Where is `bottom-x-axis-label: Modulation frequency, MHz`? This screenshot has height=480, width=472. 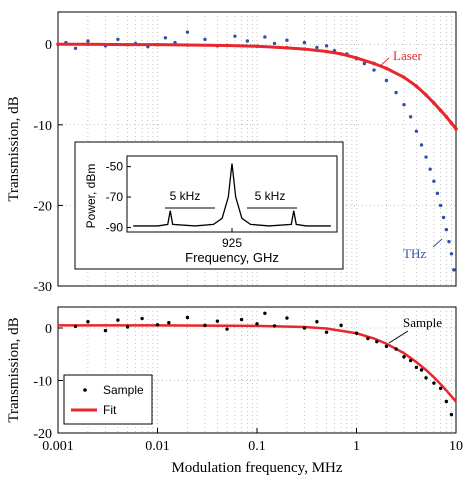
bottom-x-axis-label: Modulation frequency, MHz is located at coordinates (256, 468).